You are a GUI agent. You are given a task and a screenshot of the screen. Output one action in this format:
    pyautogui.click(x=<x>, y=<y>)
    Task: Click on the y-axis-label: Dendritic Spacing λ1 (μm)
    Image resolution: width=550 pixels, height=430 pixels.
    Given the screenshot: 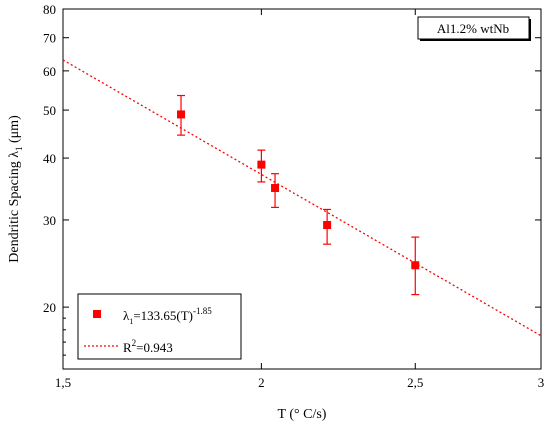 What is the action you would take?
    pyautogui.click(x=15, y=189)
    